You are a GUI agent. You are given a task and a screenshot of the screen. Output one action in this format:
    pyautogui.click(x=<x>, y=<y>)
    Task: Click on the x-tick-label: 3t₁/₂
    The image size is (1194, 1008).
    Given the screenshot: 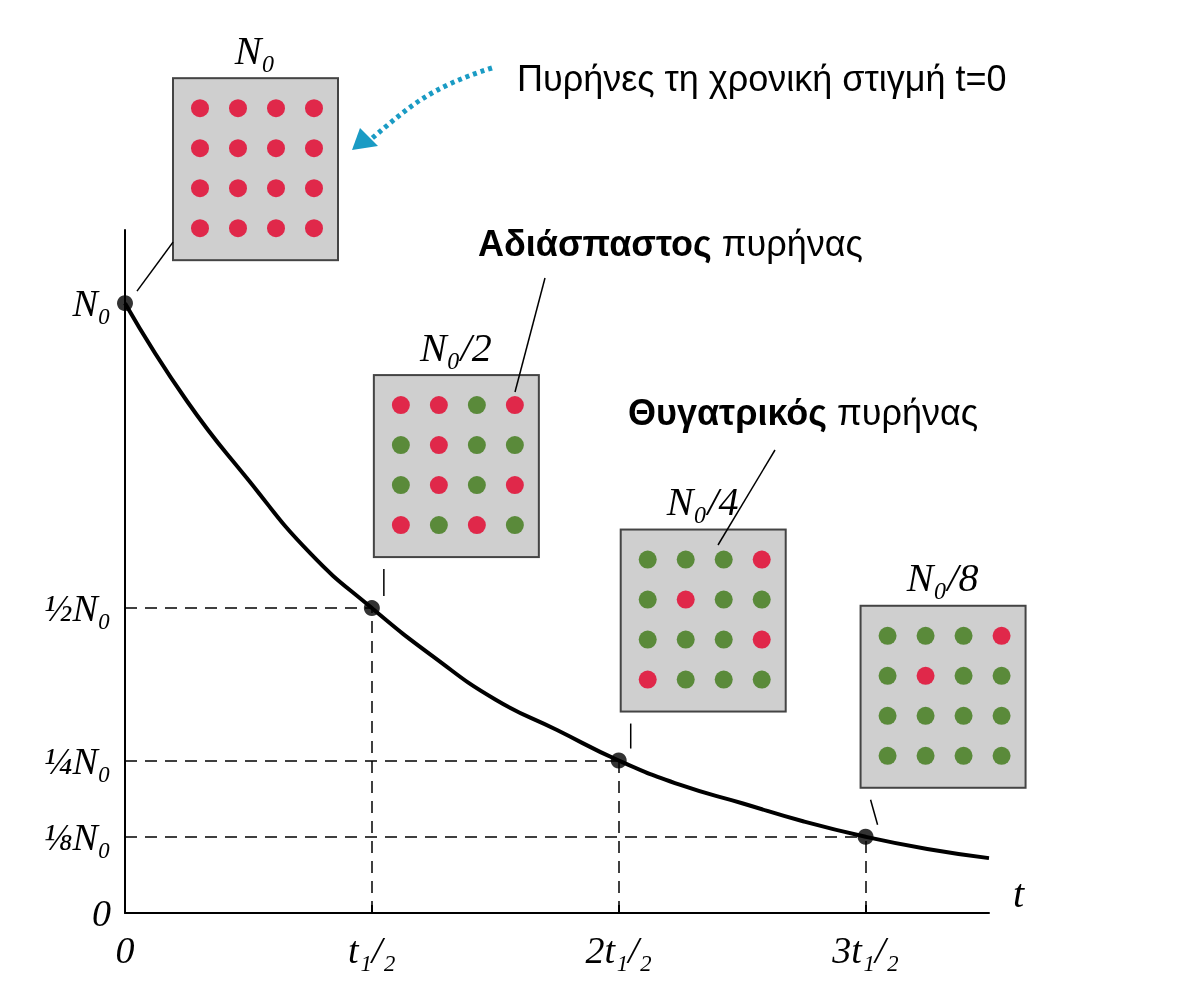 What is the action you would take?
    pyautogui.click(x=865, y=950)
    